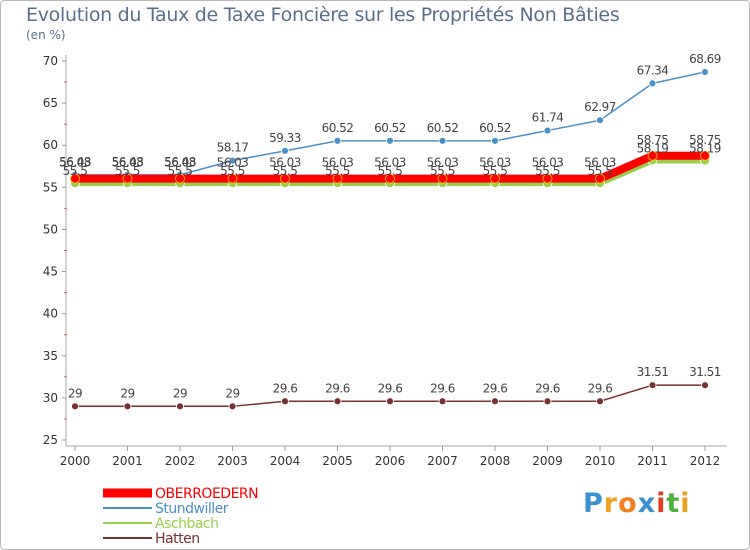 The image size is (750, 550). What do you see at coordinates (206, 494) in the screenshot?
I see `legend-label: OBERROEDERN` at bounding box center [206, 494].